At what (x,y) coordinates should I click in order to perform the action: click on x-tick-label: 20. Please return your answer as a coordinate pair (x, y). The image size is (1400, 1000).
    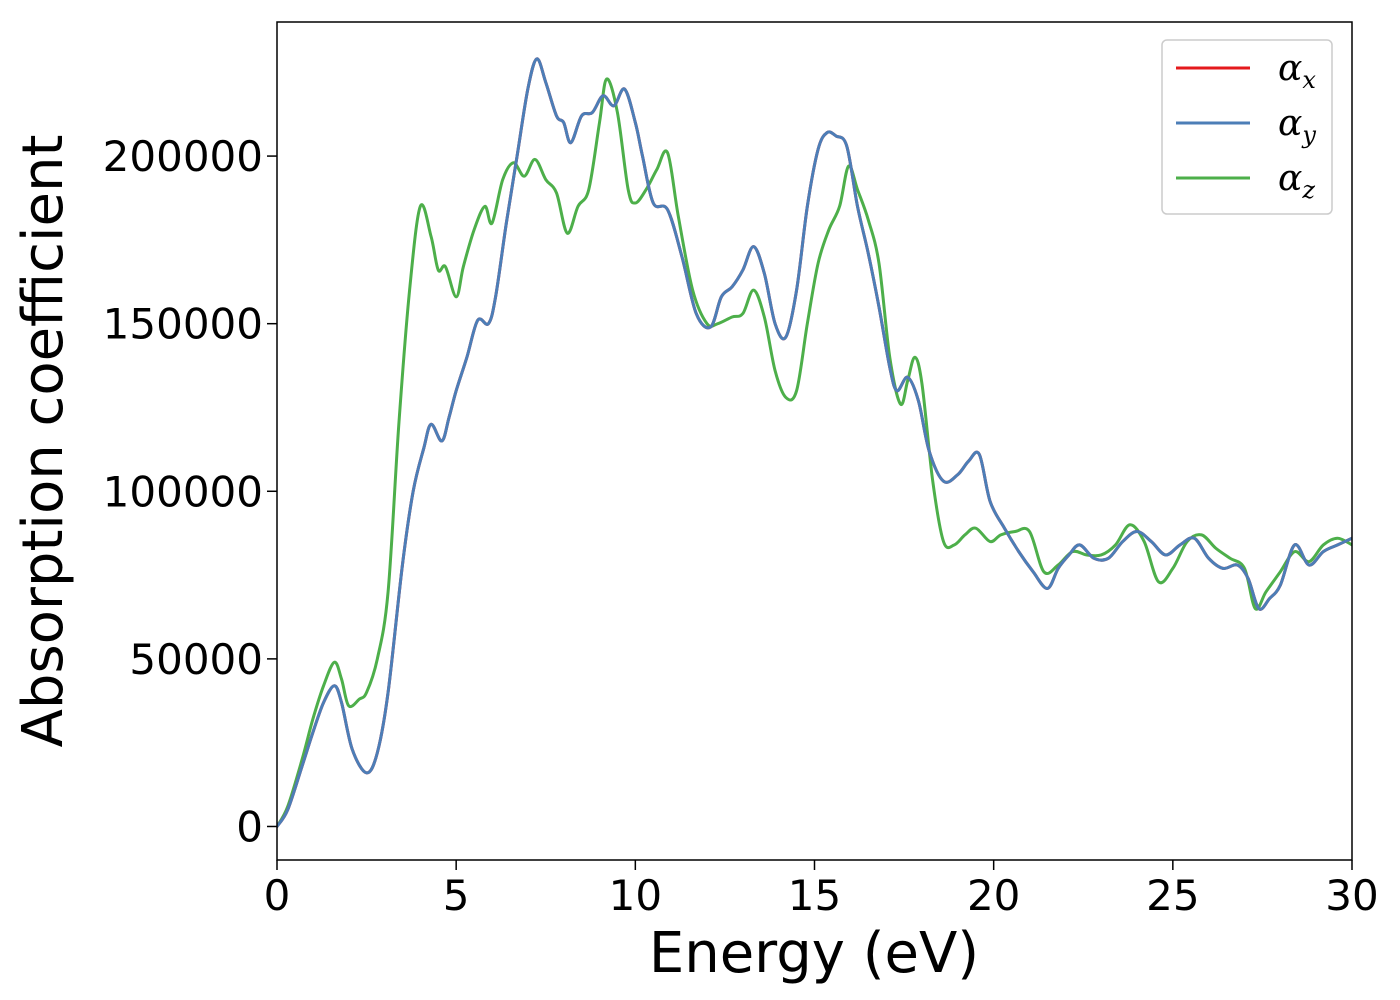
    Looking at the image, I should click on (993, 895).